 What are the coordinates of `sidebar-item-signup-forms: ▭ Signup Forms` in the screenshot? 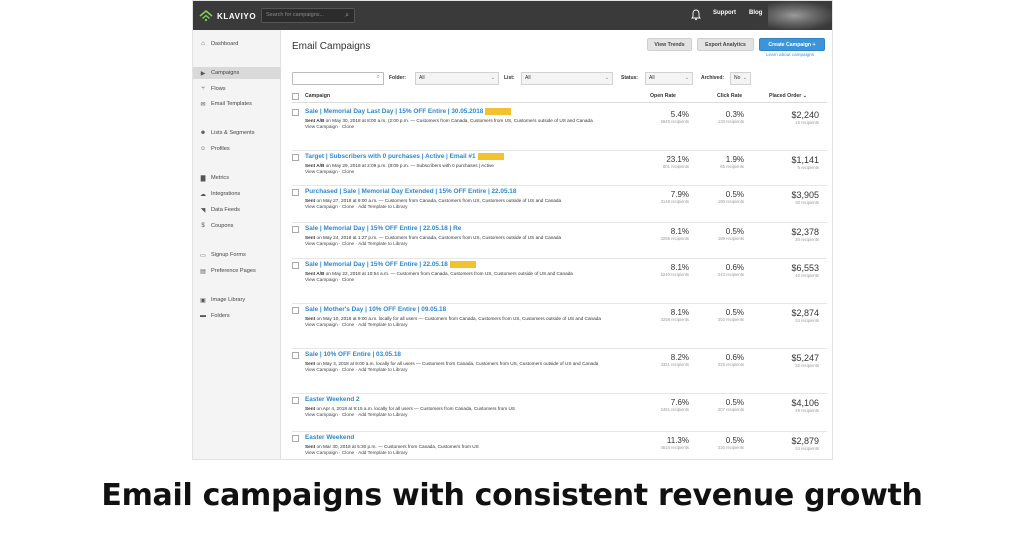 It's located at (237, 255).